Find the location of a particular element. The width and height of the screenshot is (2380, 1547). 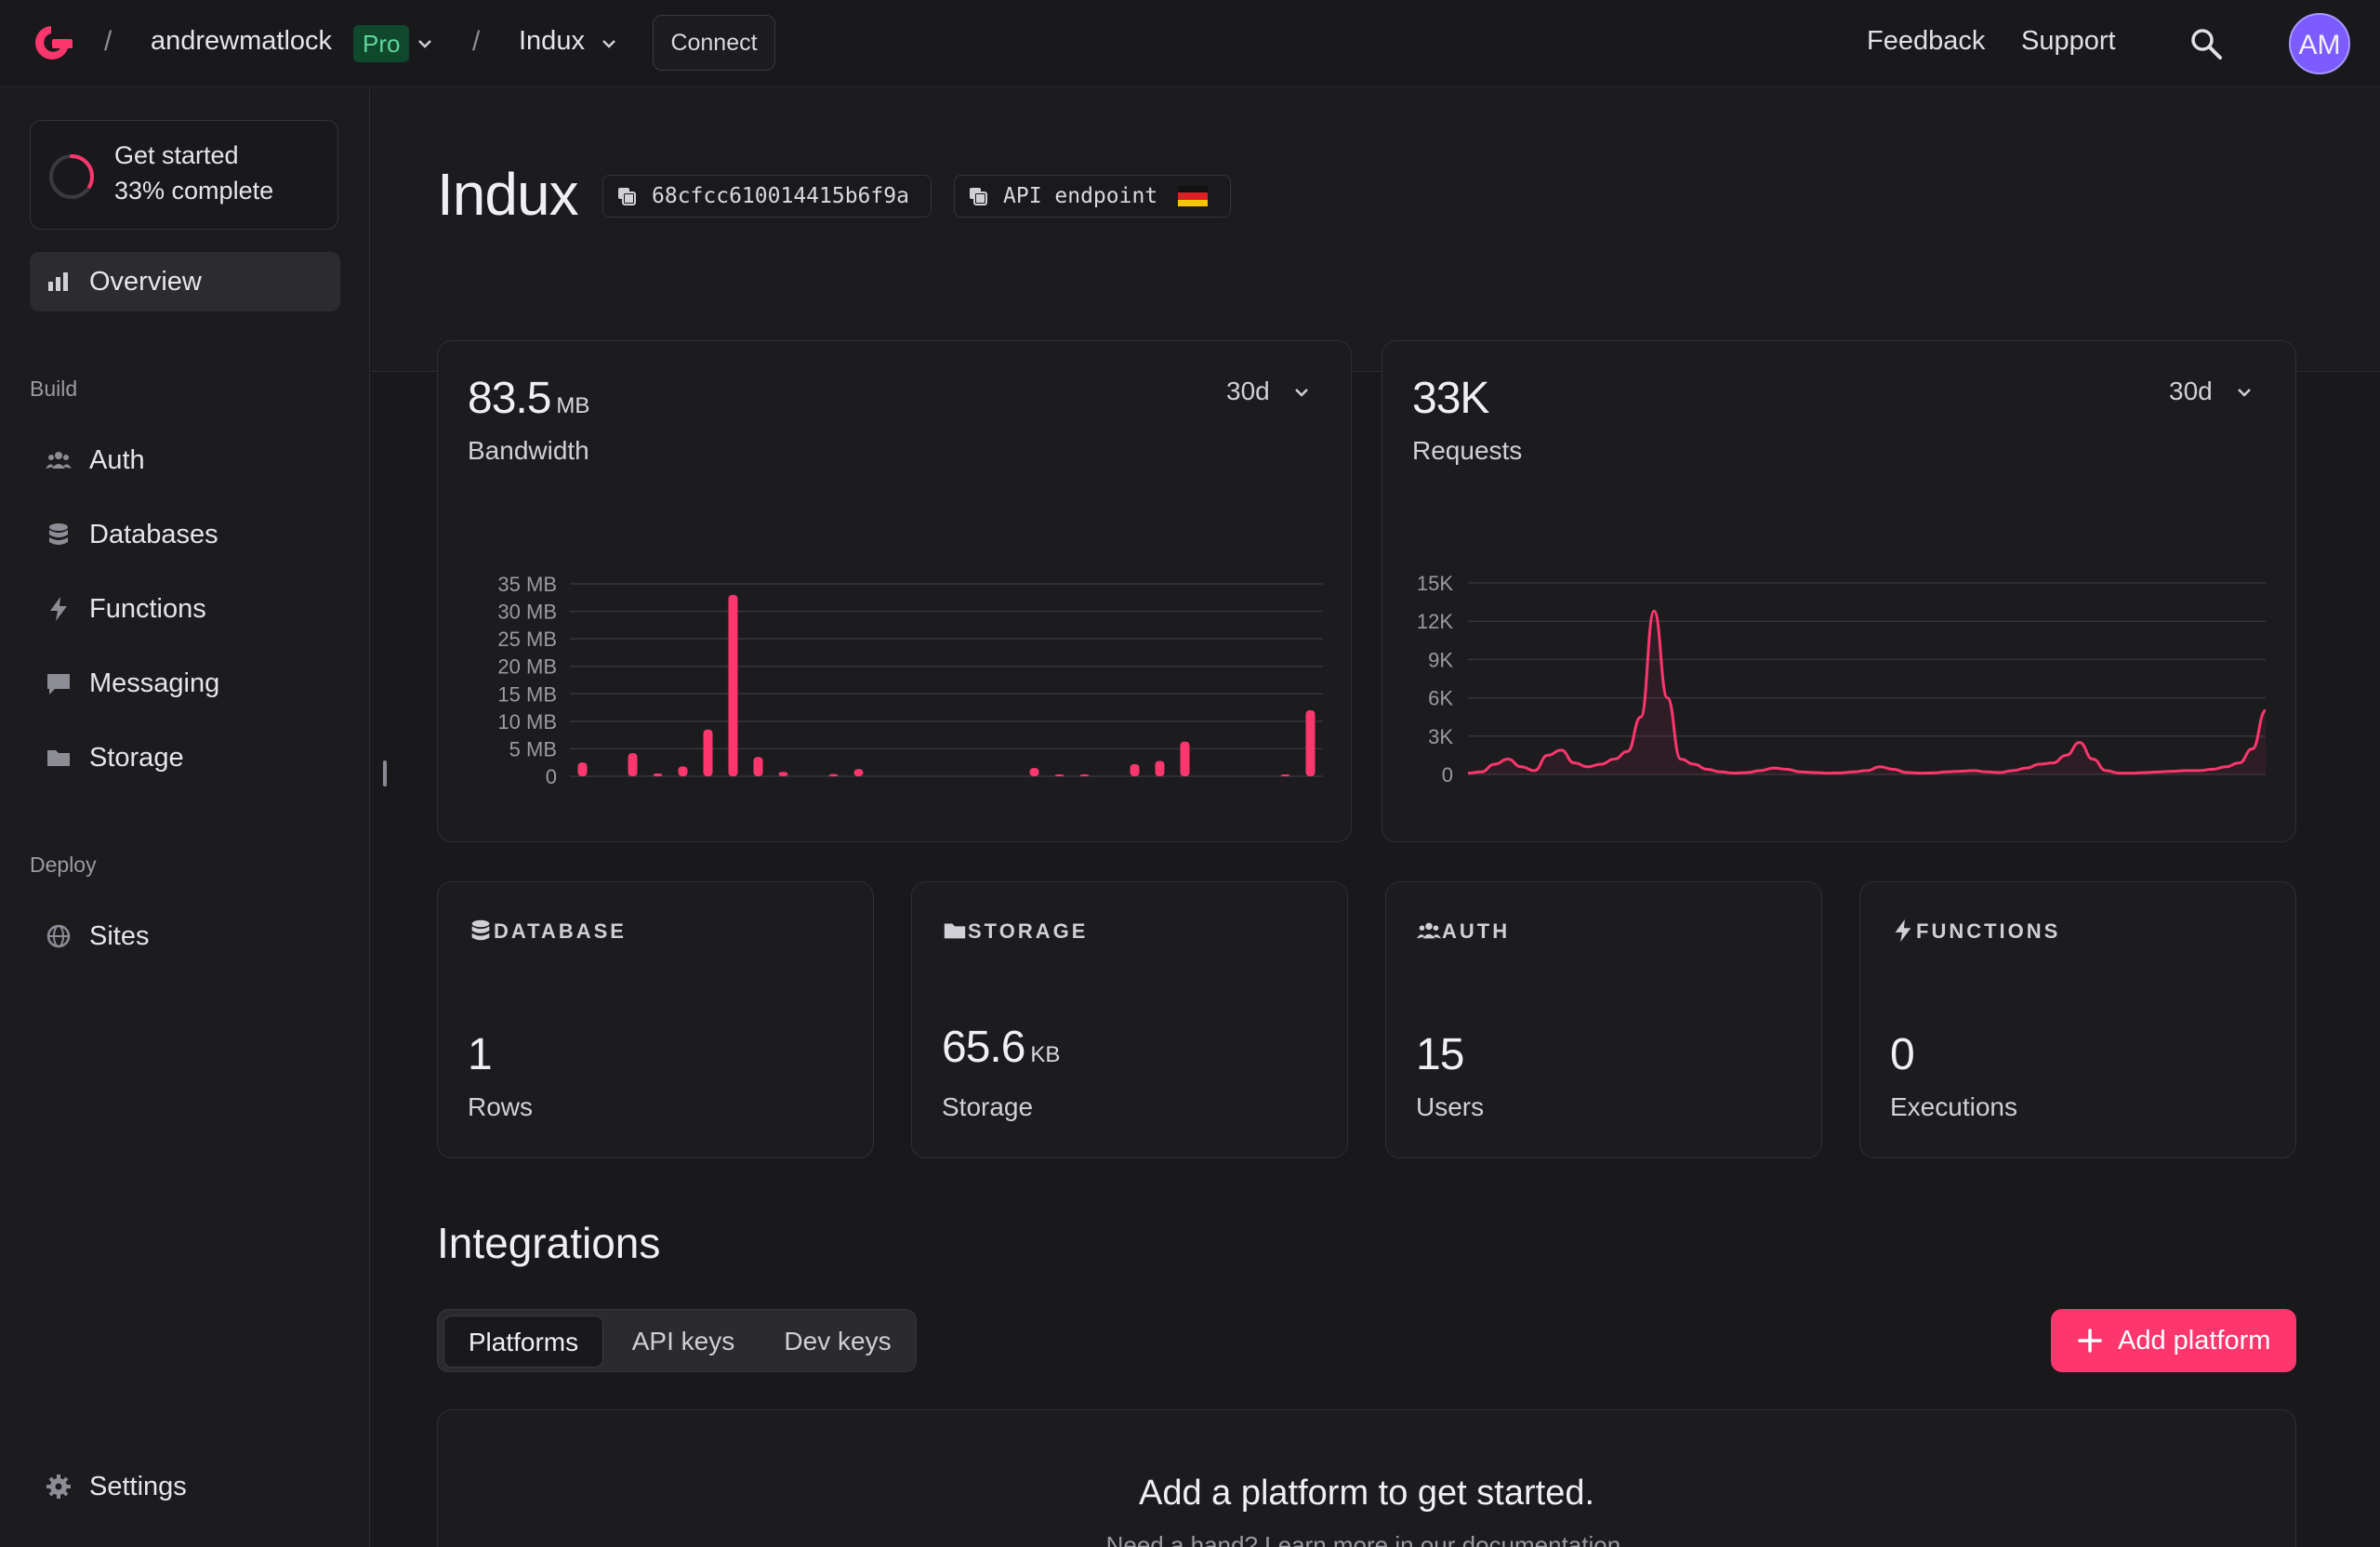

connect-button: Connect is located at coordinates (714, 43).